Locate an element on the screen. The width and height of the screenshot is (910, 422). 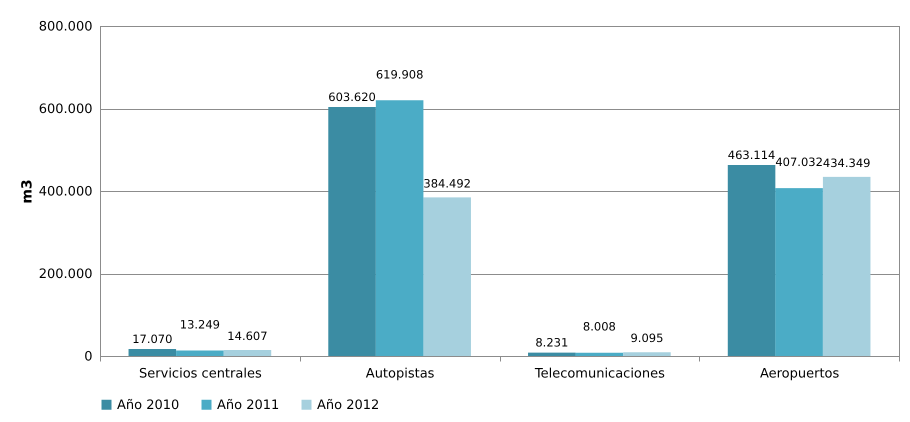
data-label: 434.349 is located at coordinates (846, 163).